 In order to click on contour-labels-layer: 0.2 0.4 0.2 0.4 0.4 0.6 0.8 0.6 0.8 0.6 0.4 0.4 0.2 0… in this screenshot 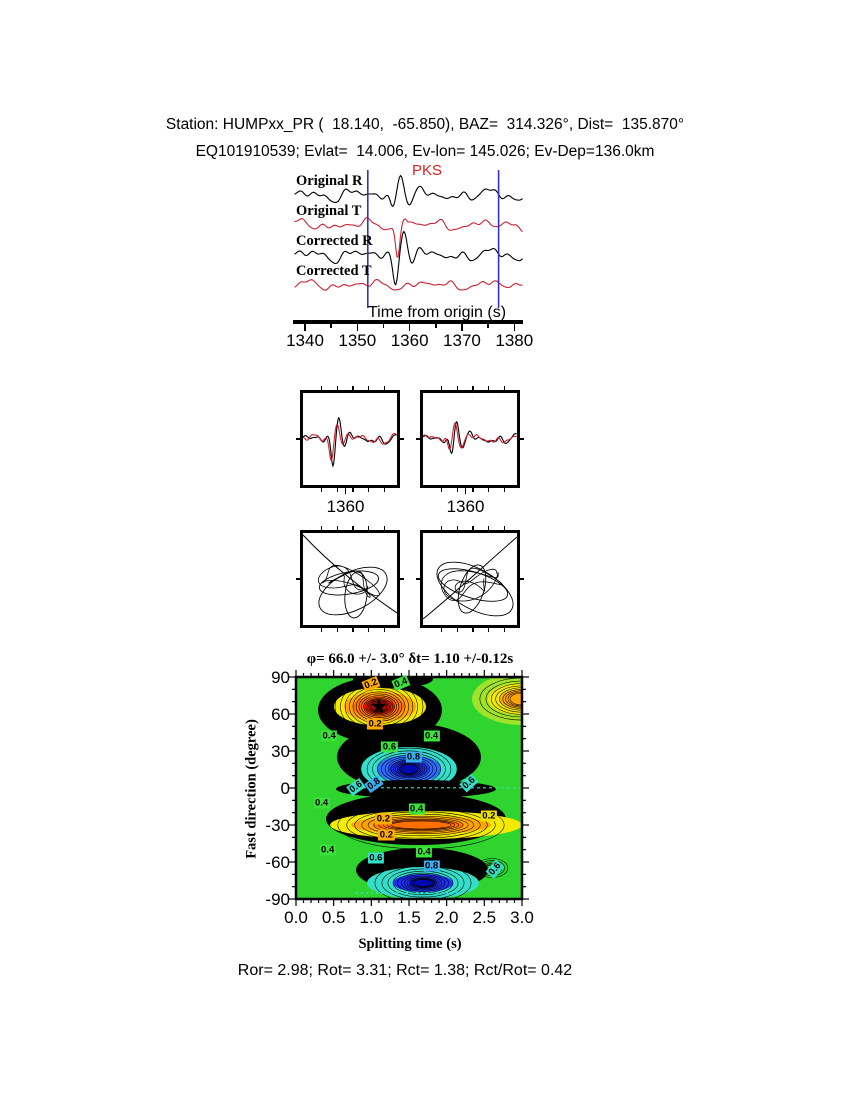, I will do `click(409, 787)`.